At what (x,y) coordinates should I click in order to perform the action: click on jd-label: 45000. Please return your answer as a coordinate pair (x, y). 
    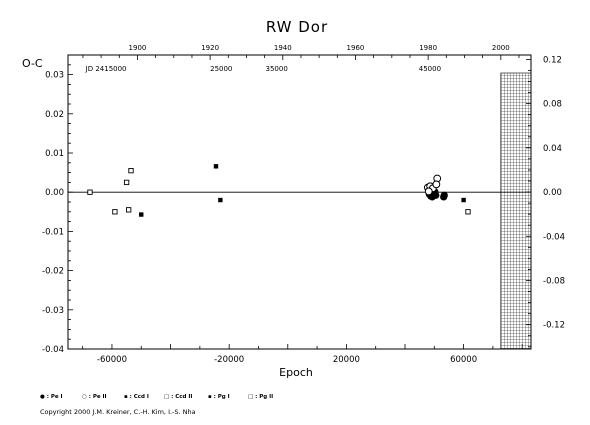
    Looking at the image, I should click on (430, 69).